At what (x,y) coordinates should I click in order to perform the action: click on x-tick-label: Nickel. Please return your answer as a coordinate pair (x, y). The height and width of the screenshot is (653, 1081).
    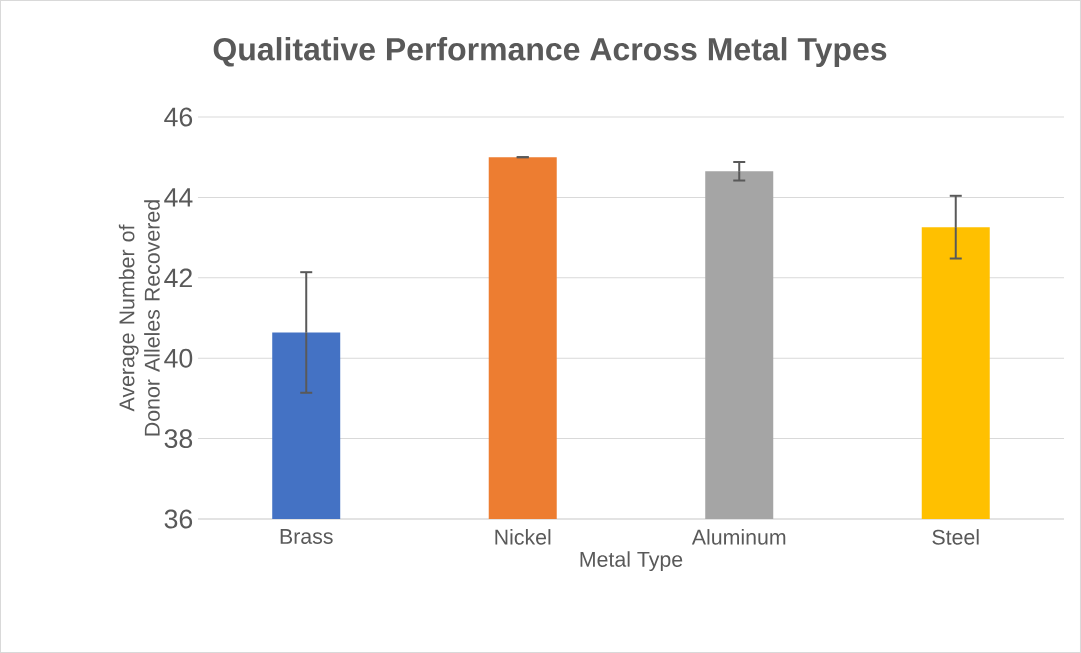
    Looking at the image, I should click on (523, 537).